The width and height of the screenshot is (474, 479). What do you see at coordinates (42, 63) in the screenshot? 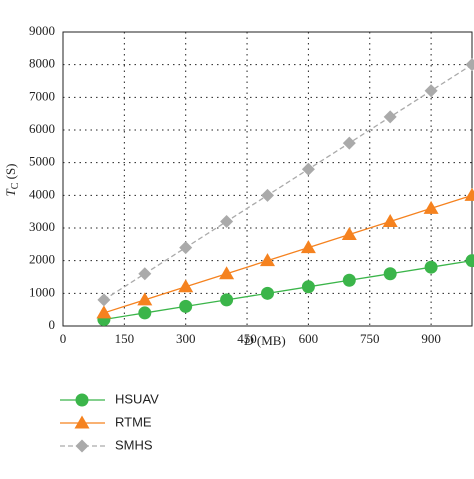
I see `y-tick-label: 8000` at bounding box center [42, 63].